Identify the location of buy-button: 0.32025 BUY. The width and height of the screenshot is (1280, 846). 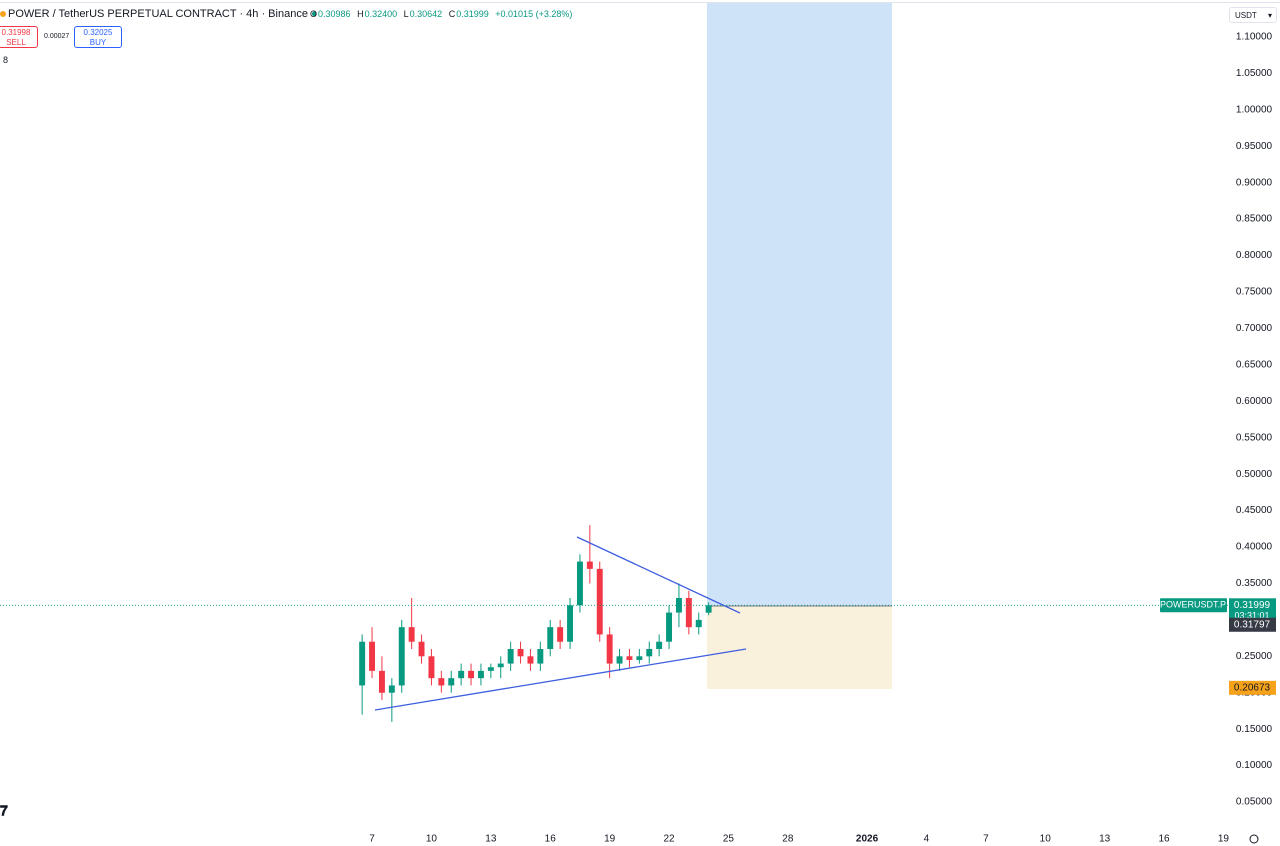
(98, 37).